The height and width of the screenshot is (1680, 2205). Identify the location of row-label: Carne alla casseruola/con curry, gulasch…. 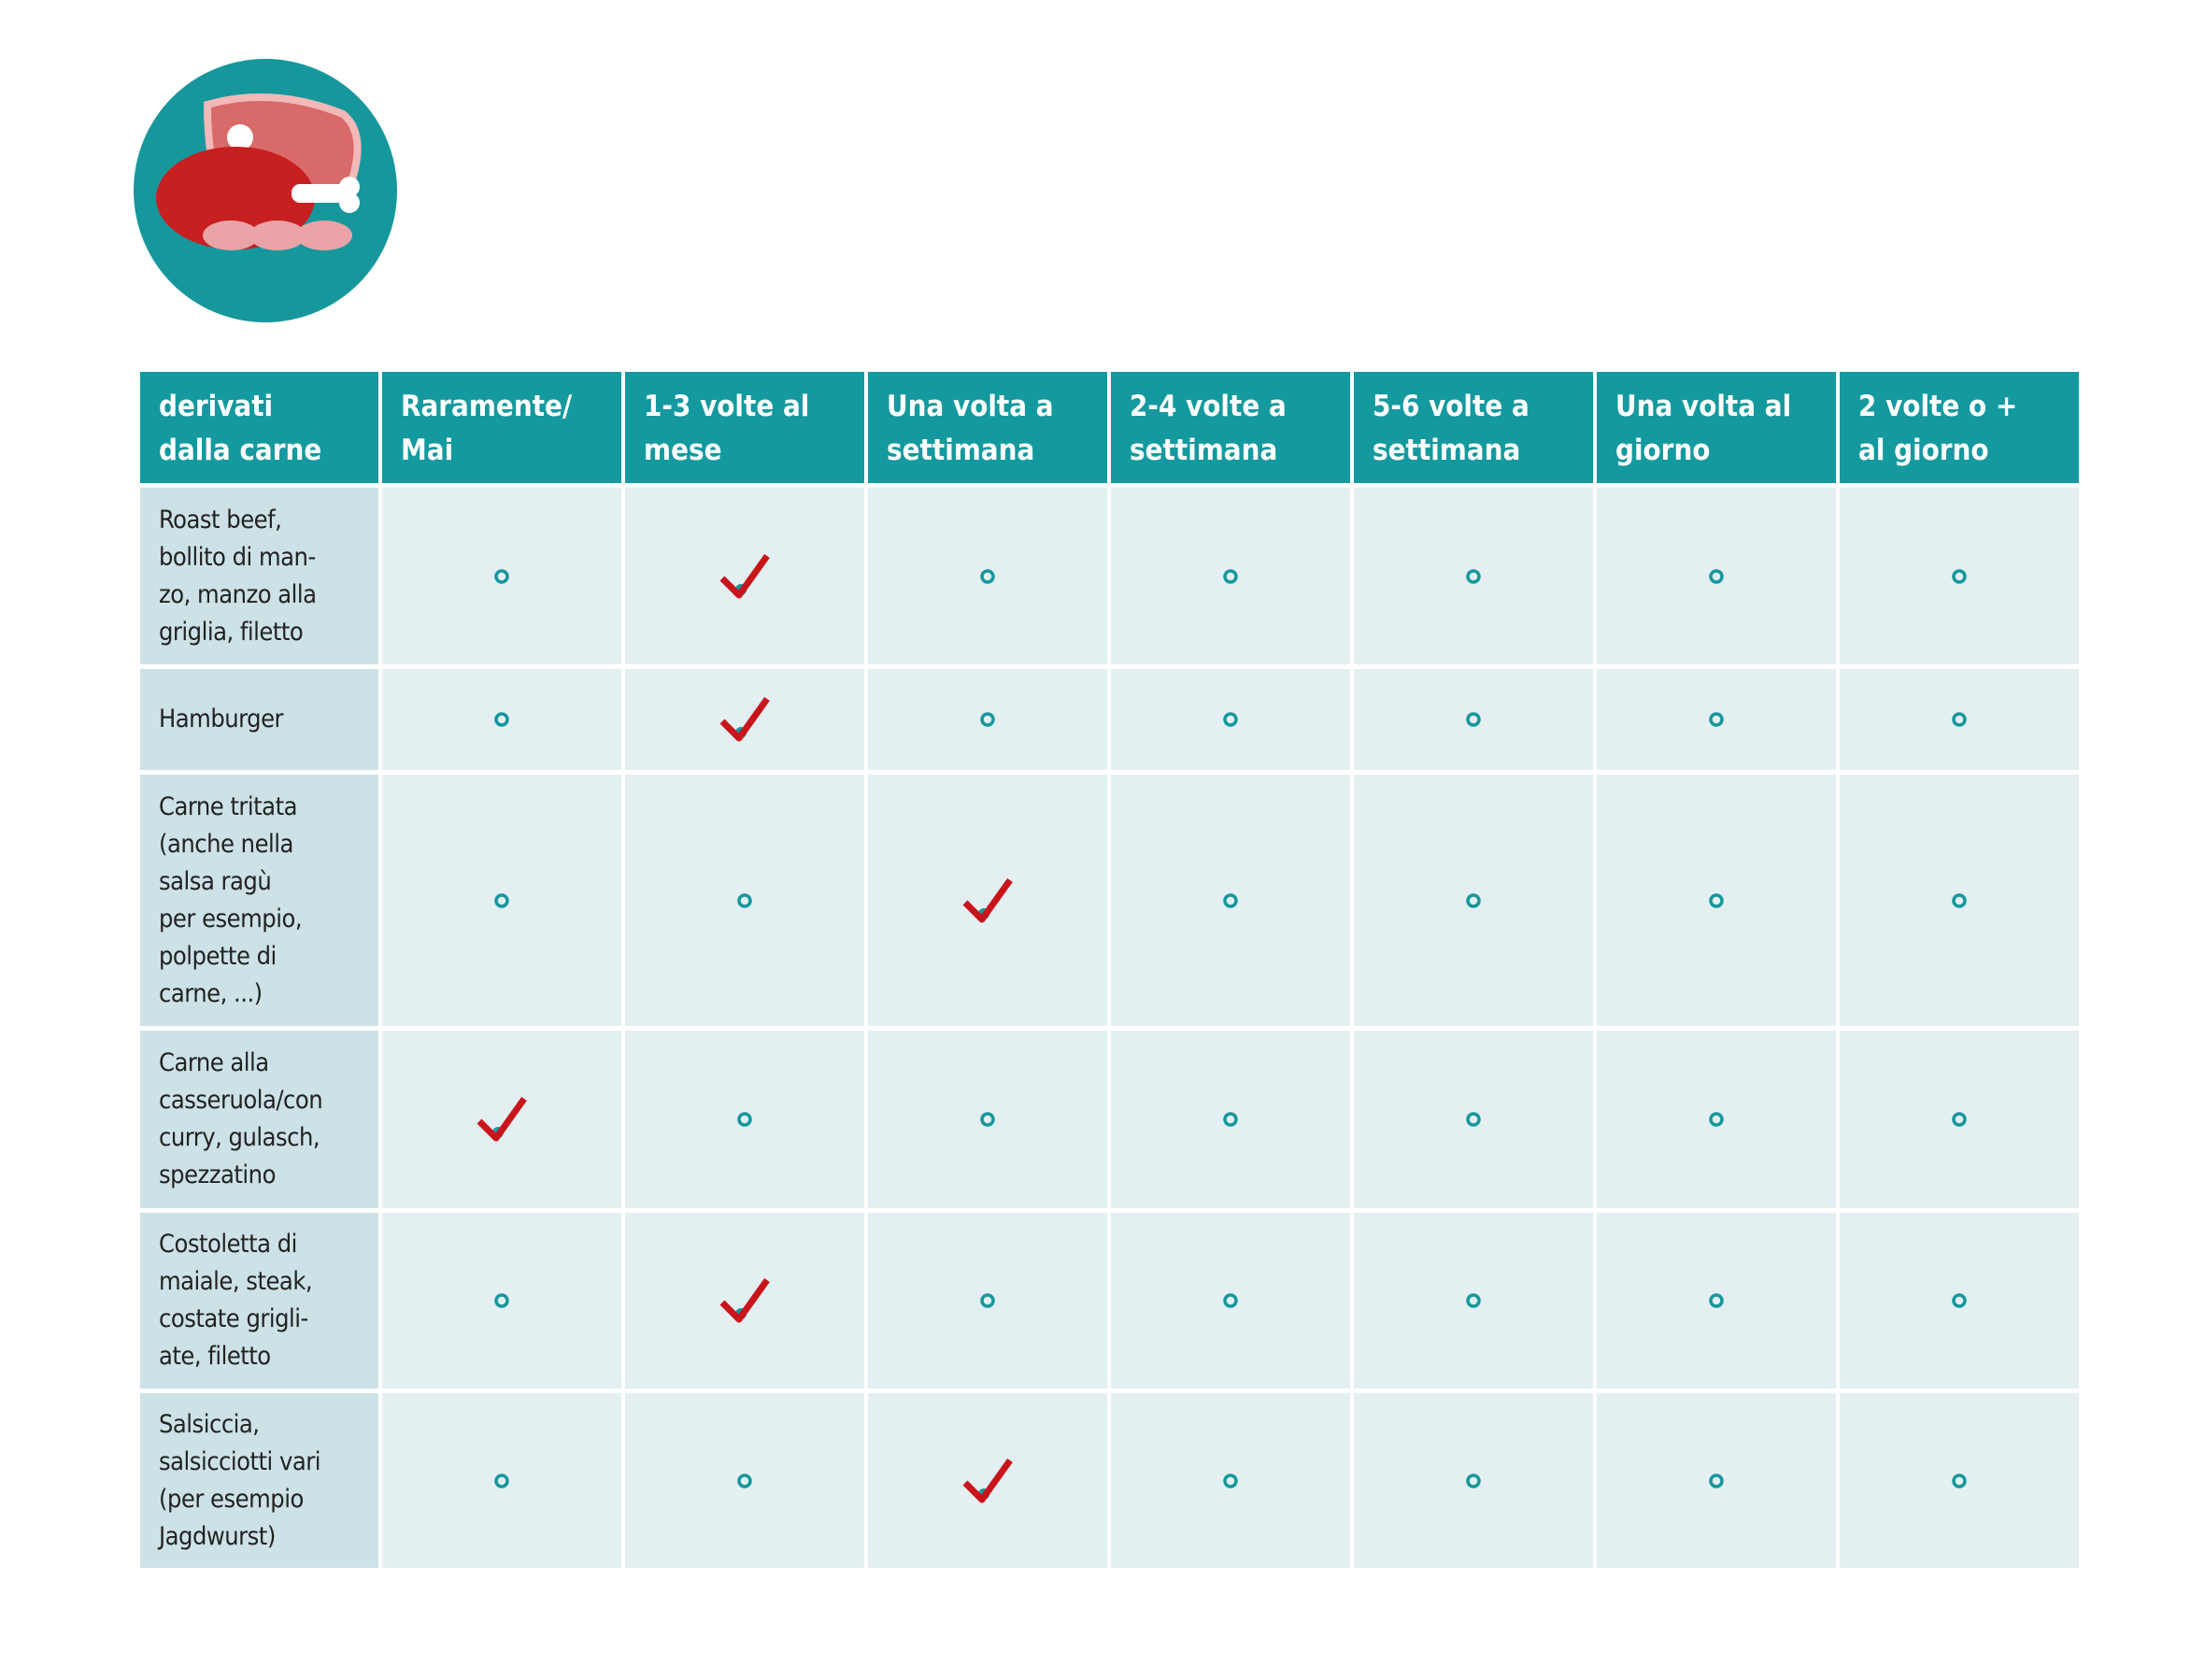
(259, 1119).